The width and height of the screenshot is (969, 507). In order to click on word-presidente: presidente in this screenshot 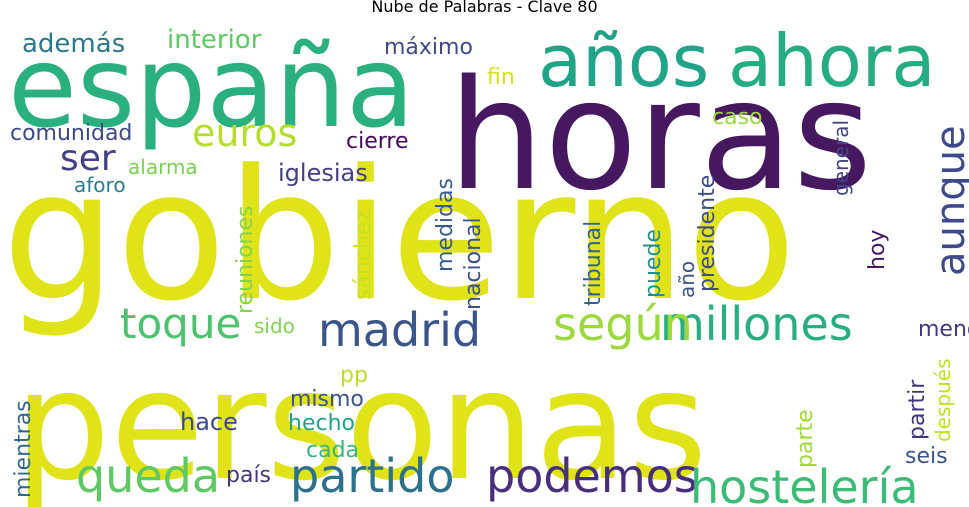, I will do `click(707, 233)`.